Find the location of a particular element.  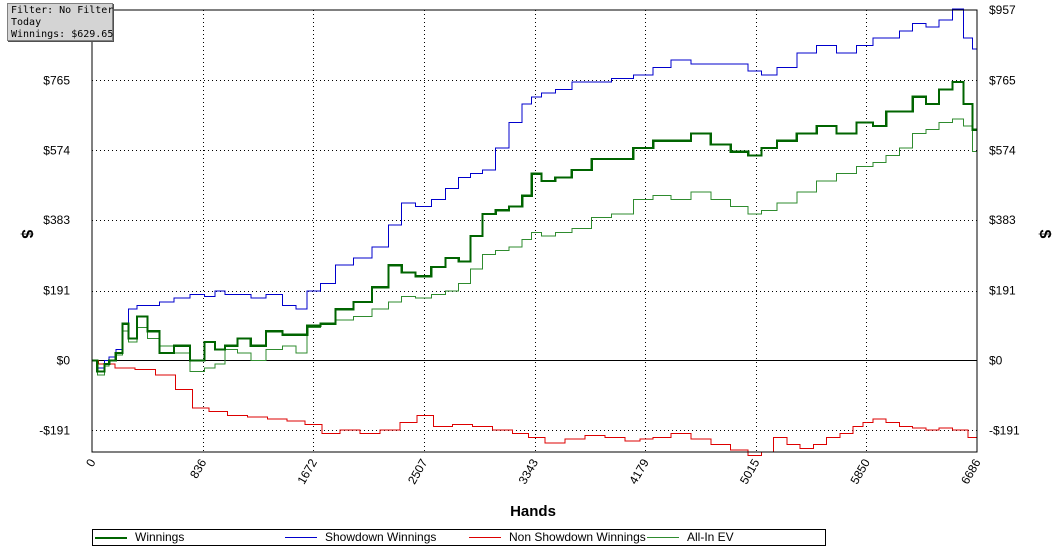

winnings-total-line: Winnings: $629.65 is located at coordinates (62, 34).